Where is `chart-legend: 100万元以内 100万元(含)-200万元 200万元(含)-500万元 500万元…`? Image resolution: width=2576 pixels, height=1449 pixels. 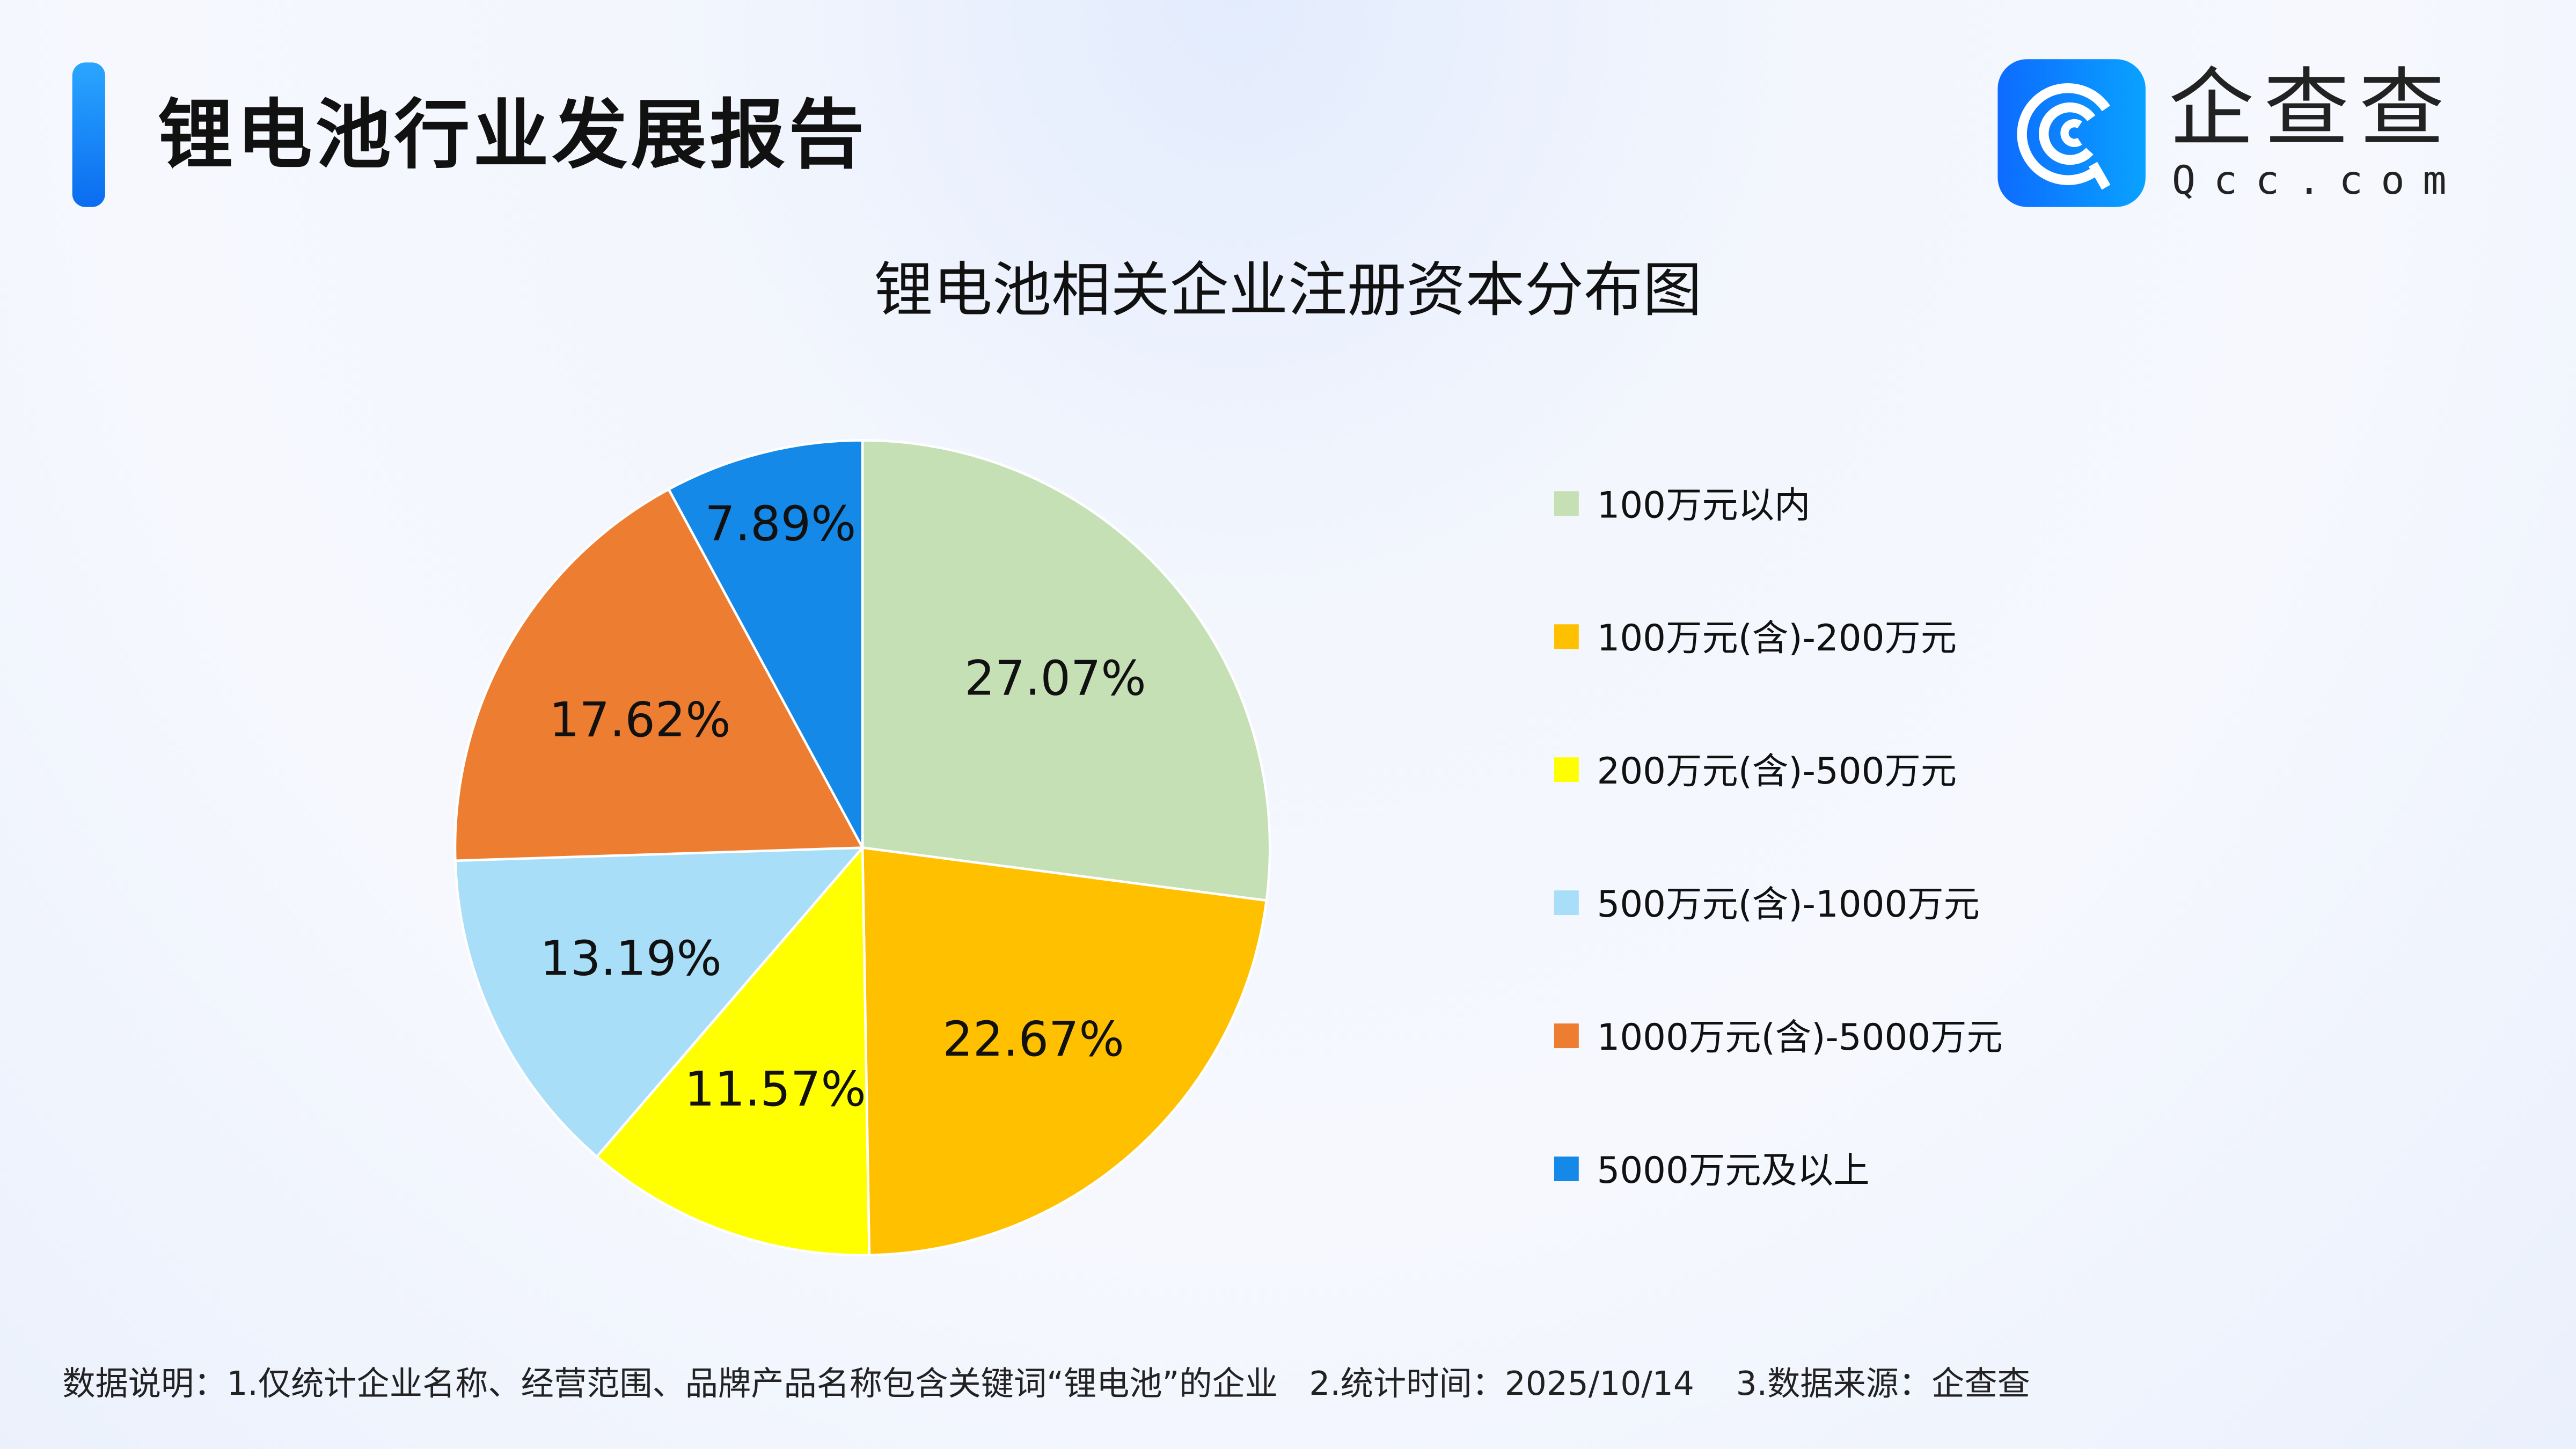 chart-legend: 100万元以内 100万元(含)-200万元 200万元(含)-500万元 500万元… is located at coordinates (1778, 876).